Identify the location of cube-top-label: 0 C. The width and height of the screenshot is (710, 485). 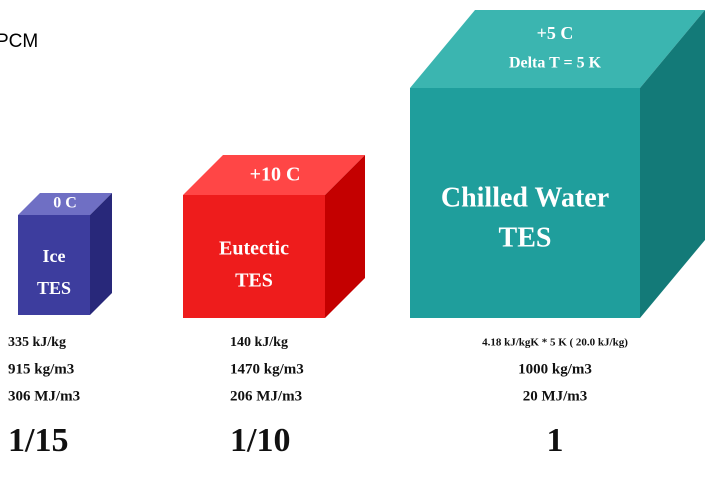
(65, 203).